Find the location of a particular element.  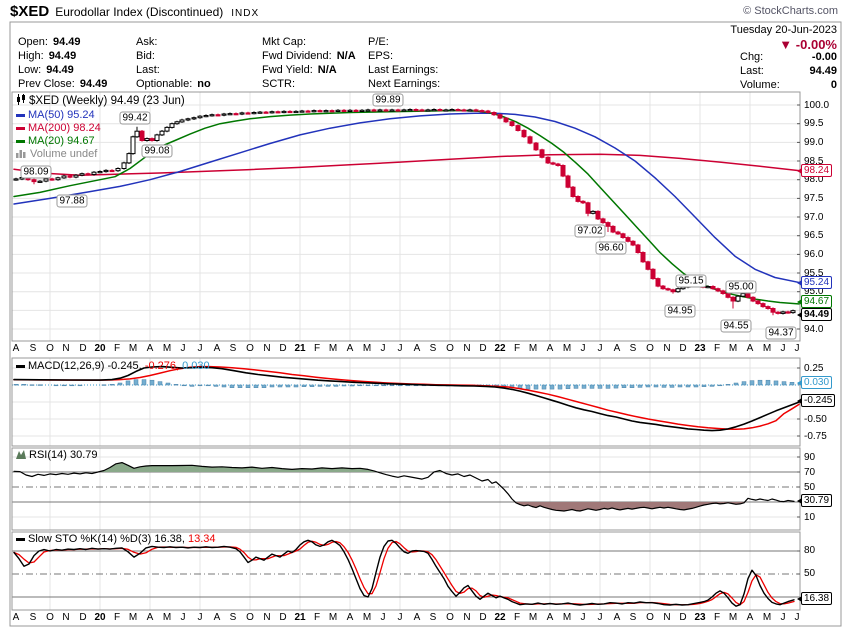

macd-value: -0.245, is located at coordinates (124, 366).